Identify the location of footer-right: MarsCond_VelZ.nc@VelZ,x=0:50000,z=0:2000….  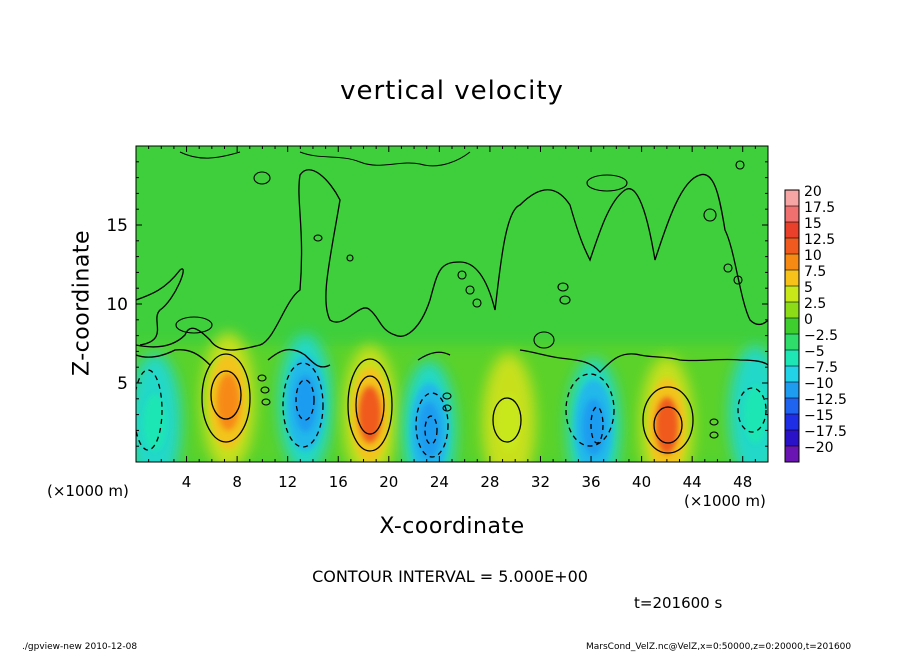
(719, 647).